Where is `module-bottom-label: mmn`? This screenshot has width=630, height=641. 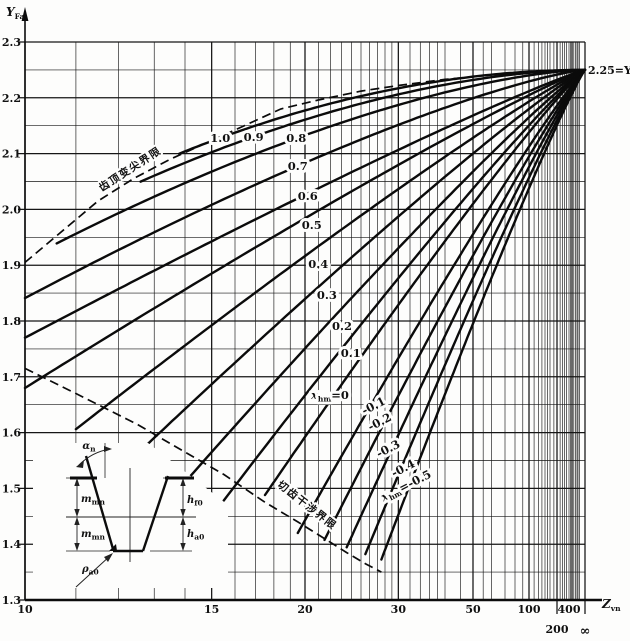 module-bottom-label: mmn is located at coordinates (93, 535).